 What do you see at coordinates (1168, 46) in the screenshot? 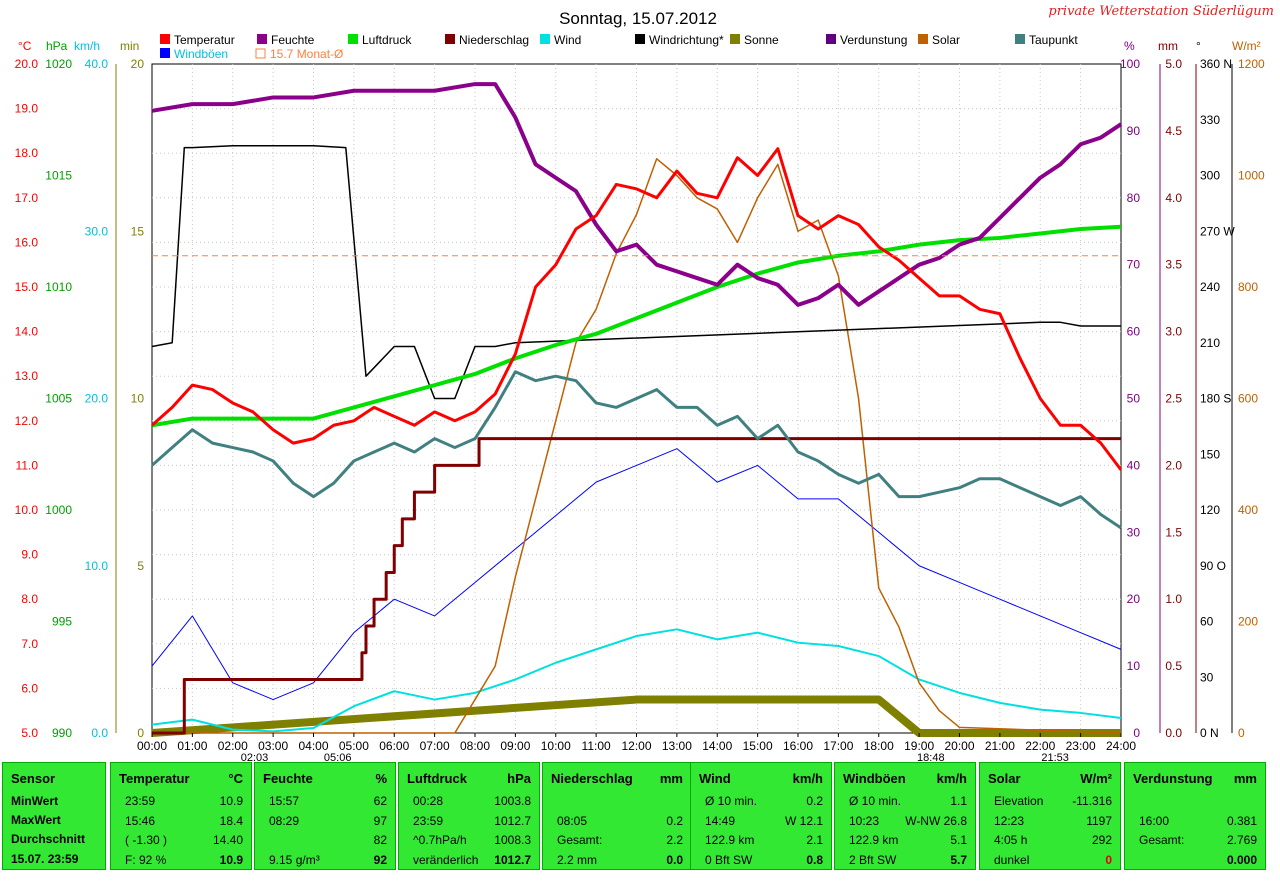
I see `axis-unit-rain: mm` at bounding box center [1168, 46].